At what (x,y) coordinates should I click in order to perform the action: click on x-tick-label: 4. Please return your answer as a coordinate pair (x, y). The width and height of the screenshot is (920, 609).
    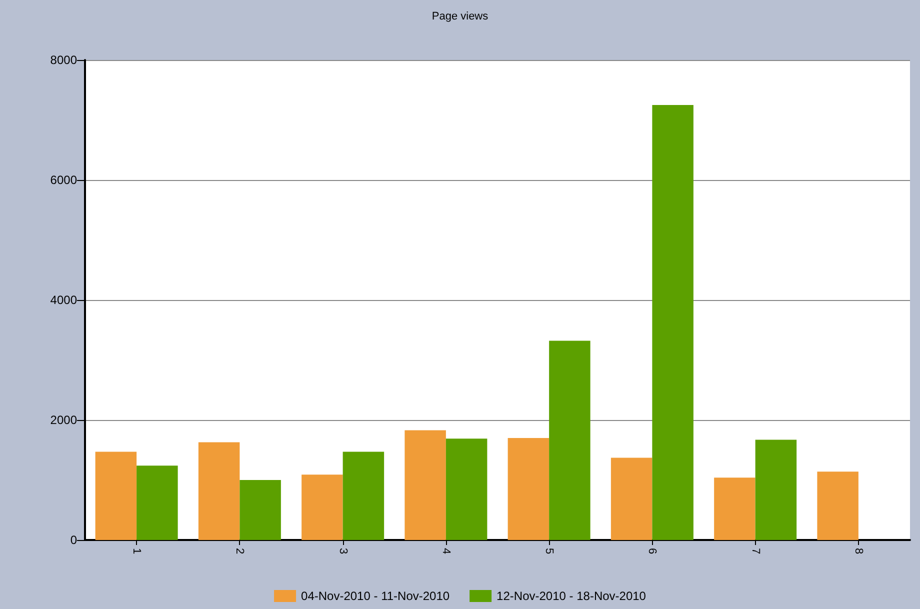
    Looking at the image, I should click on (446, 551).